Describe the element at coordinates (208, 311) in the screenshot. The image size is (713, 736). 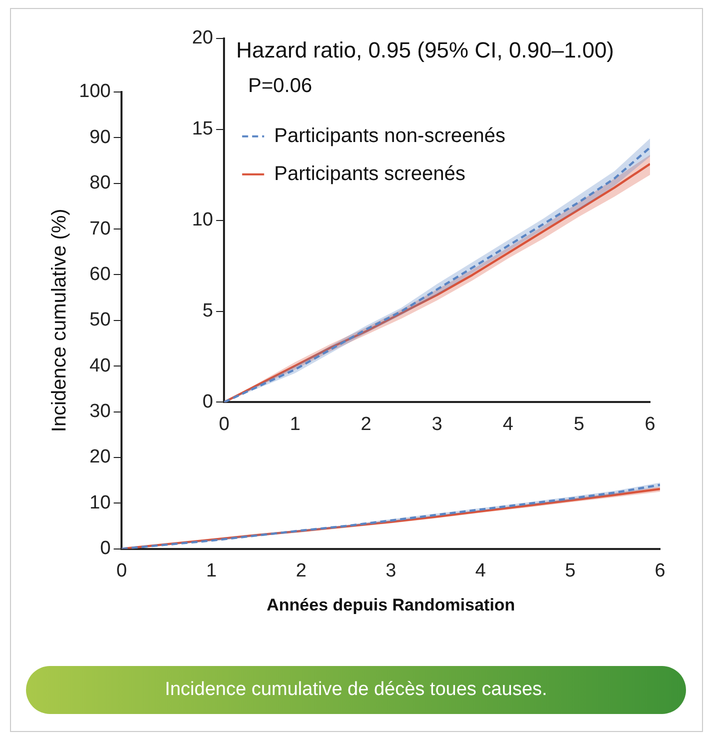
I see `y-tick-label: 5` at that location.